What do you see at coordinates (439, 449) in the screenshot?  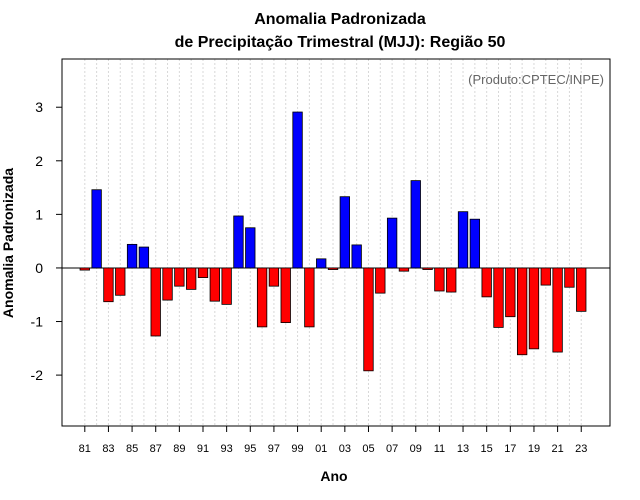 I see `x-tick-label: 11` at bounding box center [439, 449].